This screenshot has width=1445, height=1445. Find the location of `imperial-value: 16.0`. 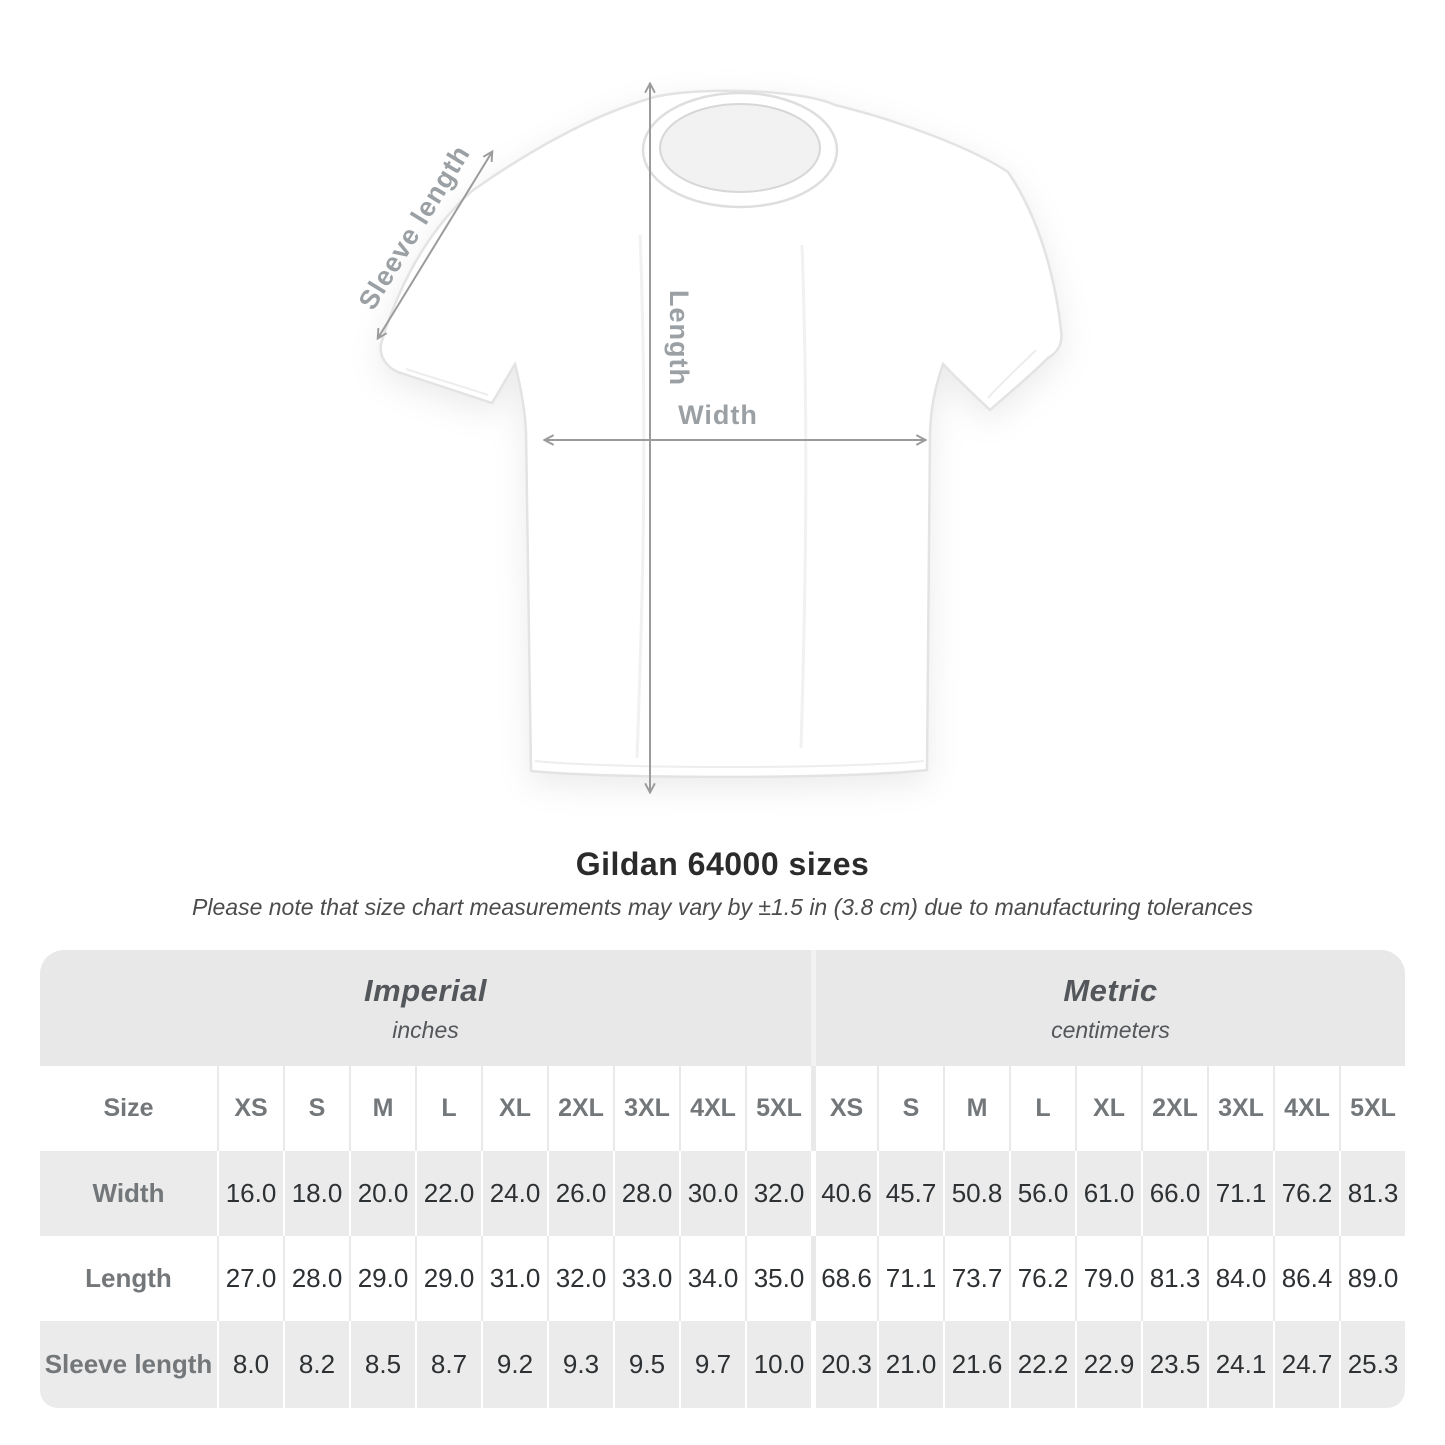

imperial-value: 16.0 is located at coordinates (250, 1193).